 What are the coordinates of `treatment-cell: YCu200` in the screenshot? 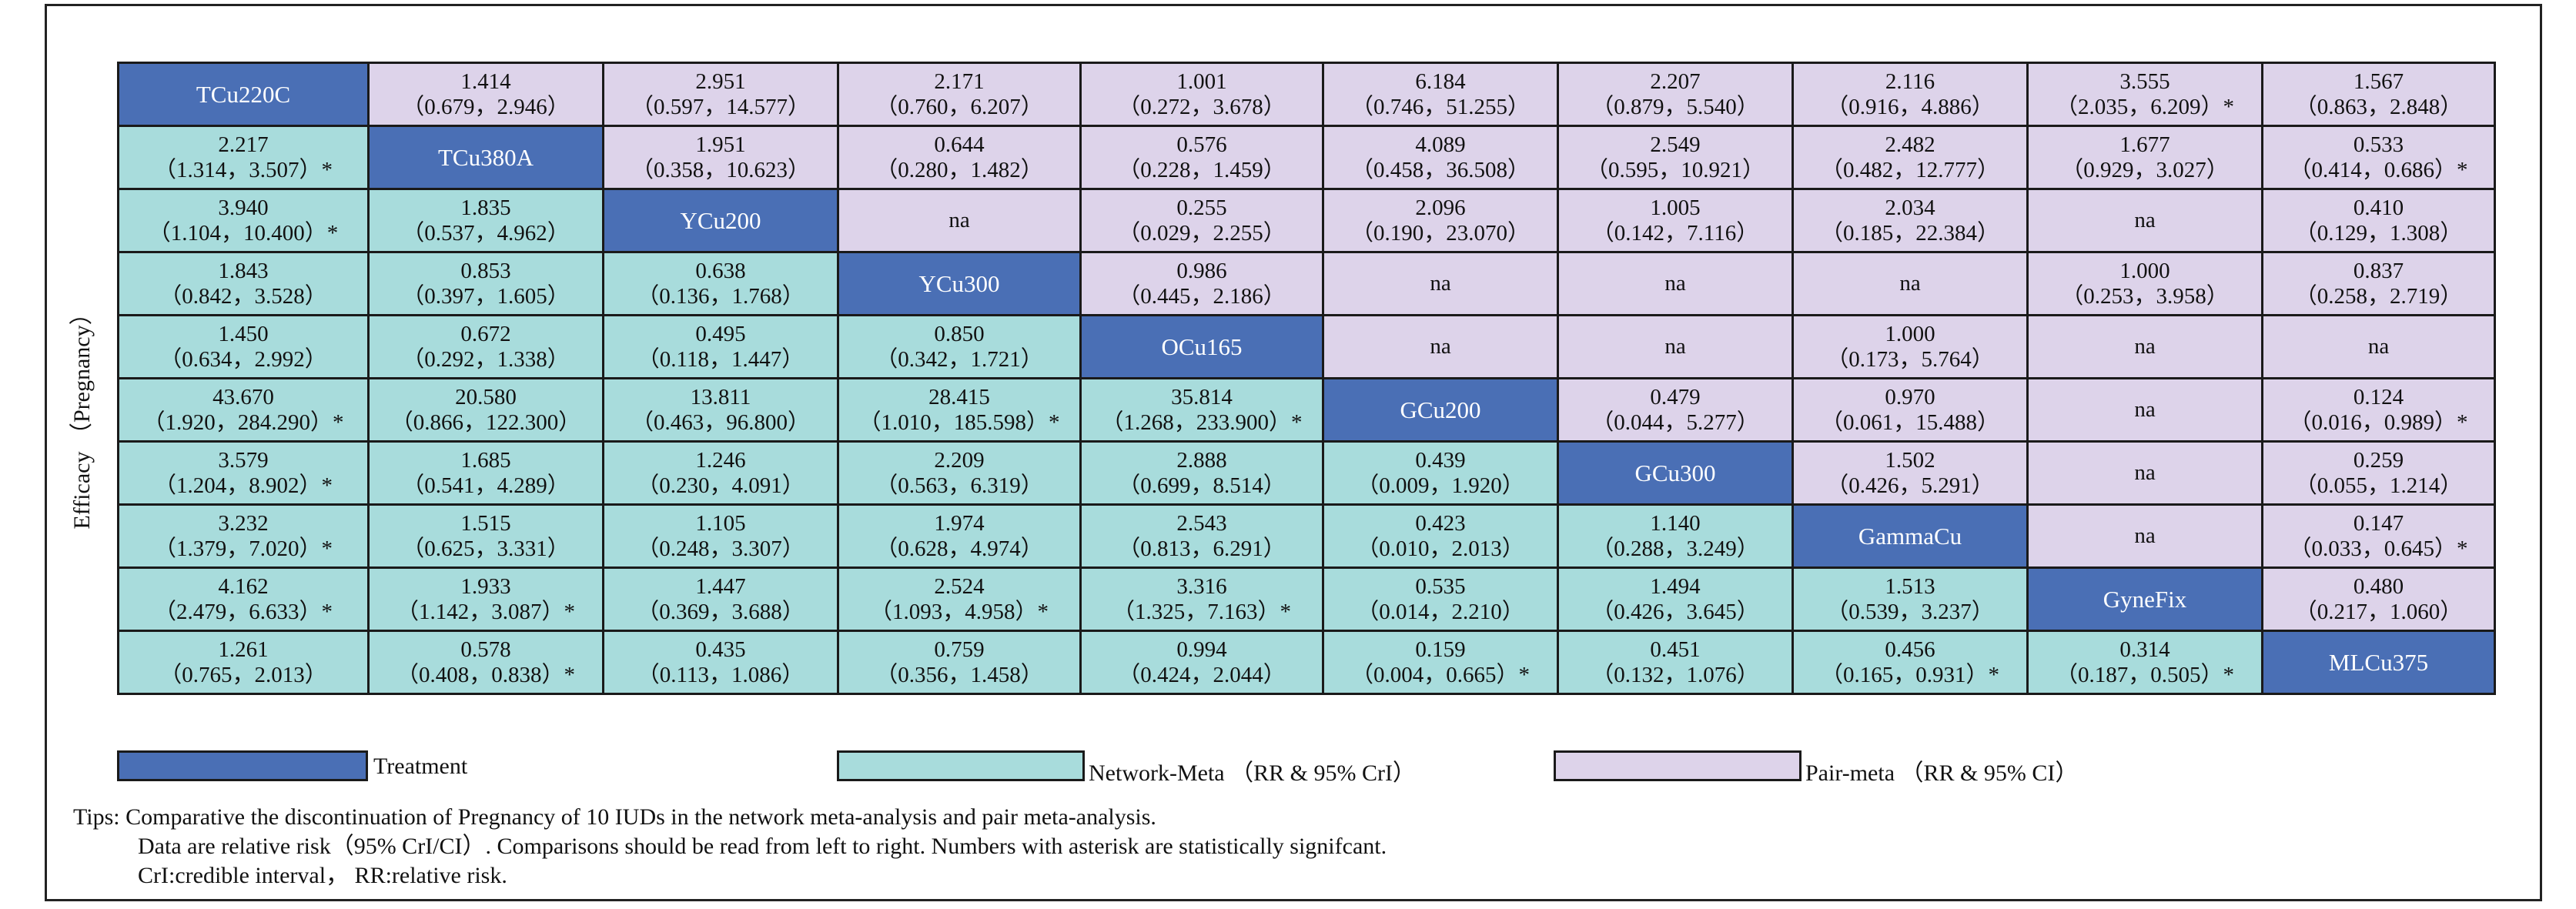 It's located at (720, 221).